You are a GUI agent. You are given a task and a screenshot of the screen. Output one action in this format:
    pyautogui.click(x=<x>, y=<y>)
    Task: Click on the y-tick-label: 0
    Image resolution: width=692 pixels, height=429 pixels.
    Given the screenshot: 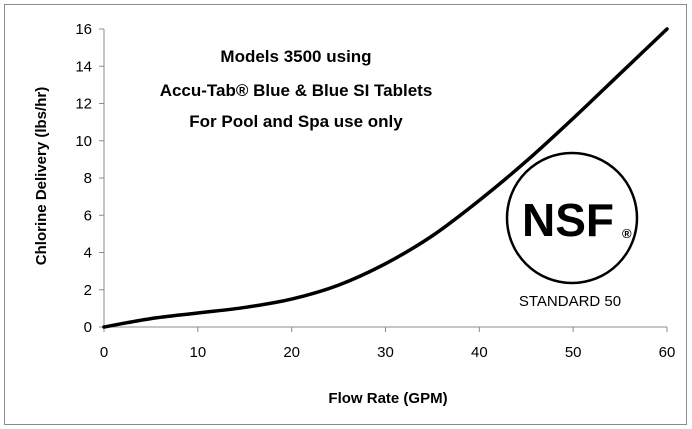 What is the action you would take?
    pyautogui.click(x=88, y=327)
    